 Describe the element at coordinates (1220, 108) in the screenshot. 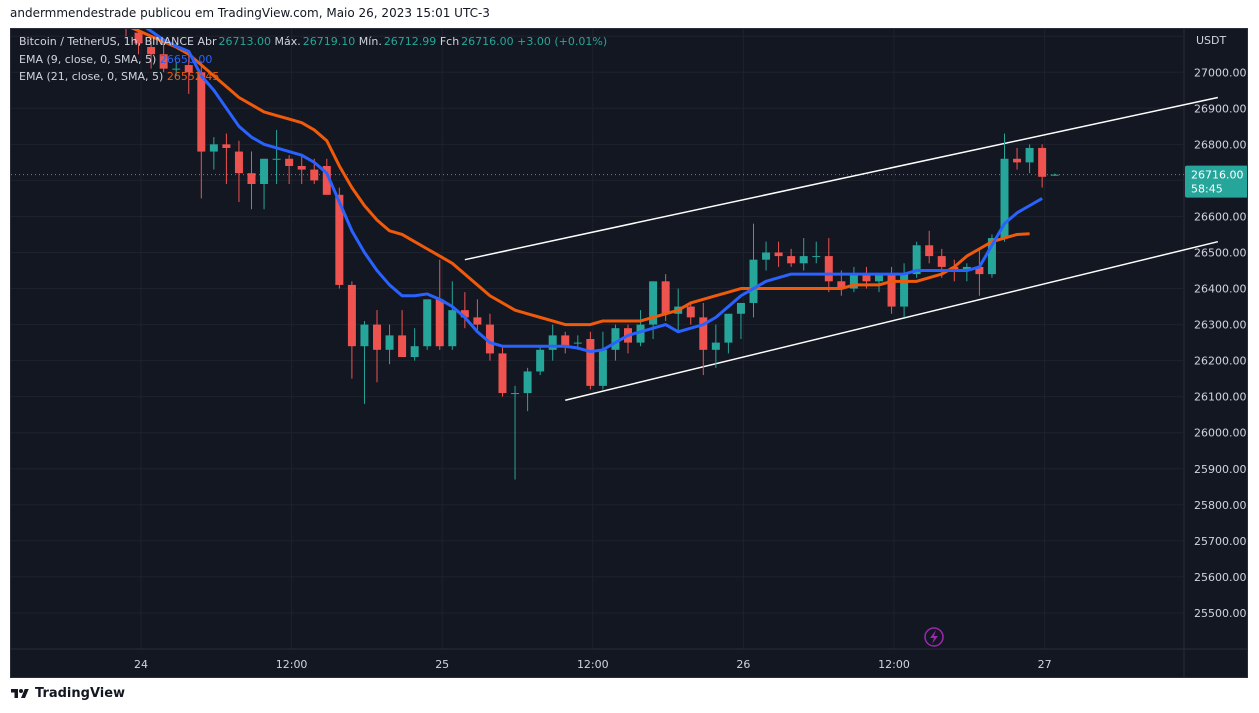

I see `y-tick-label-2: 26900.00` at that location.